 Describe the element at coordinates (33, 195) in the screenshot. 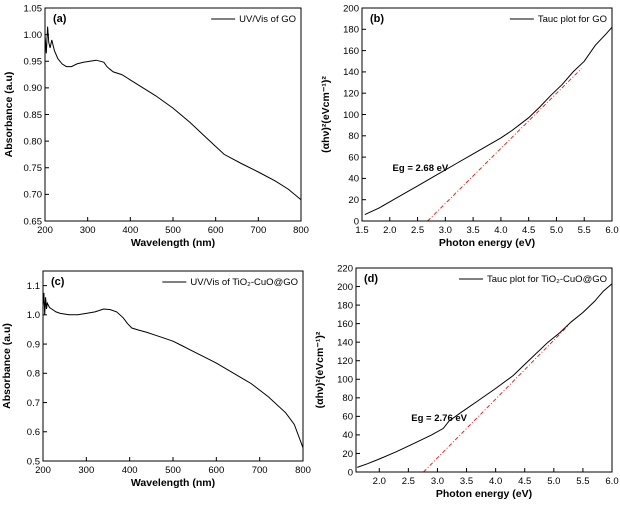

I see `y-tick-label: 0.70` at that location.